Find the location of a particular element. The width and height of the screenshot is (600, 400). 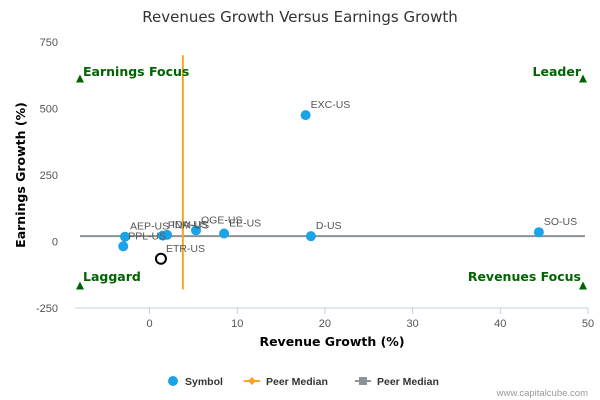

y-tick-label: 750 is located at coordinates (49, 43).